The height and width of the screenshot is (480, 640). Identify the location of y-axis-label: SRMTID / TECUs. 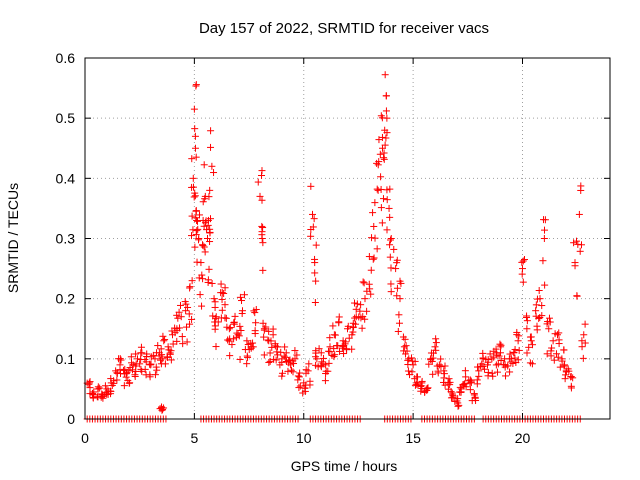
(13, 238).